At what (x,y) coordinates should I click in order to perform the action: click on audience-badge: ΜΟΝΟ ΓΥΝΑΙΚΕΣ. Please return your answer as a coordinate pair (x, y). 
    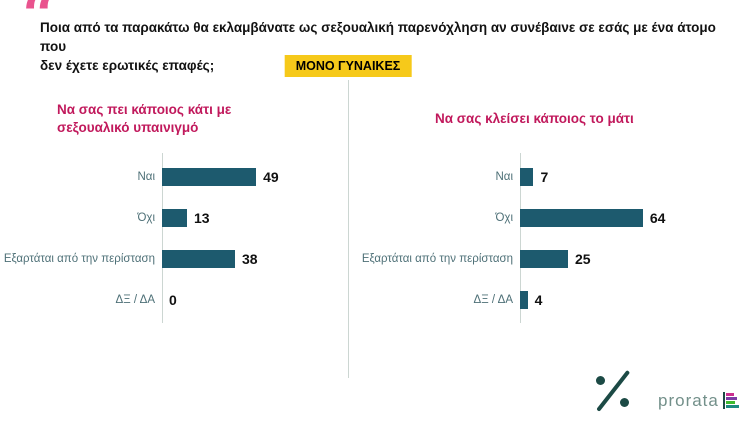
    Looking at the image, I should click on (348, 66).